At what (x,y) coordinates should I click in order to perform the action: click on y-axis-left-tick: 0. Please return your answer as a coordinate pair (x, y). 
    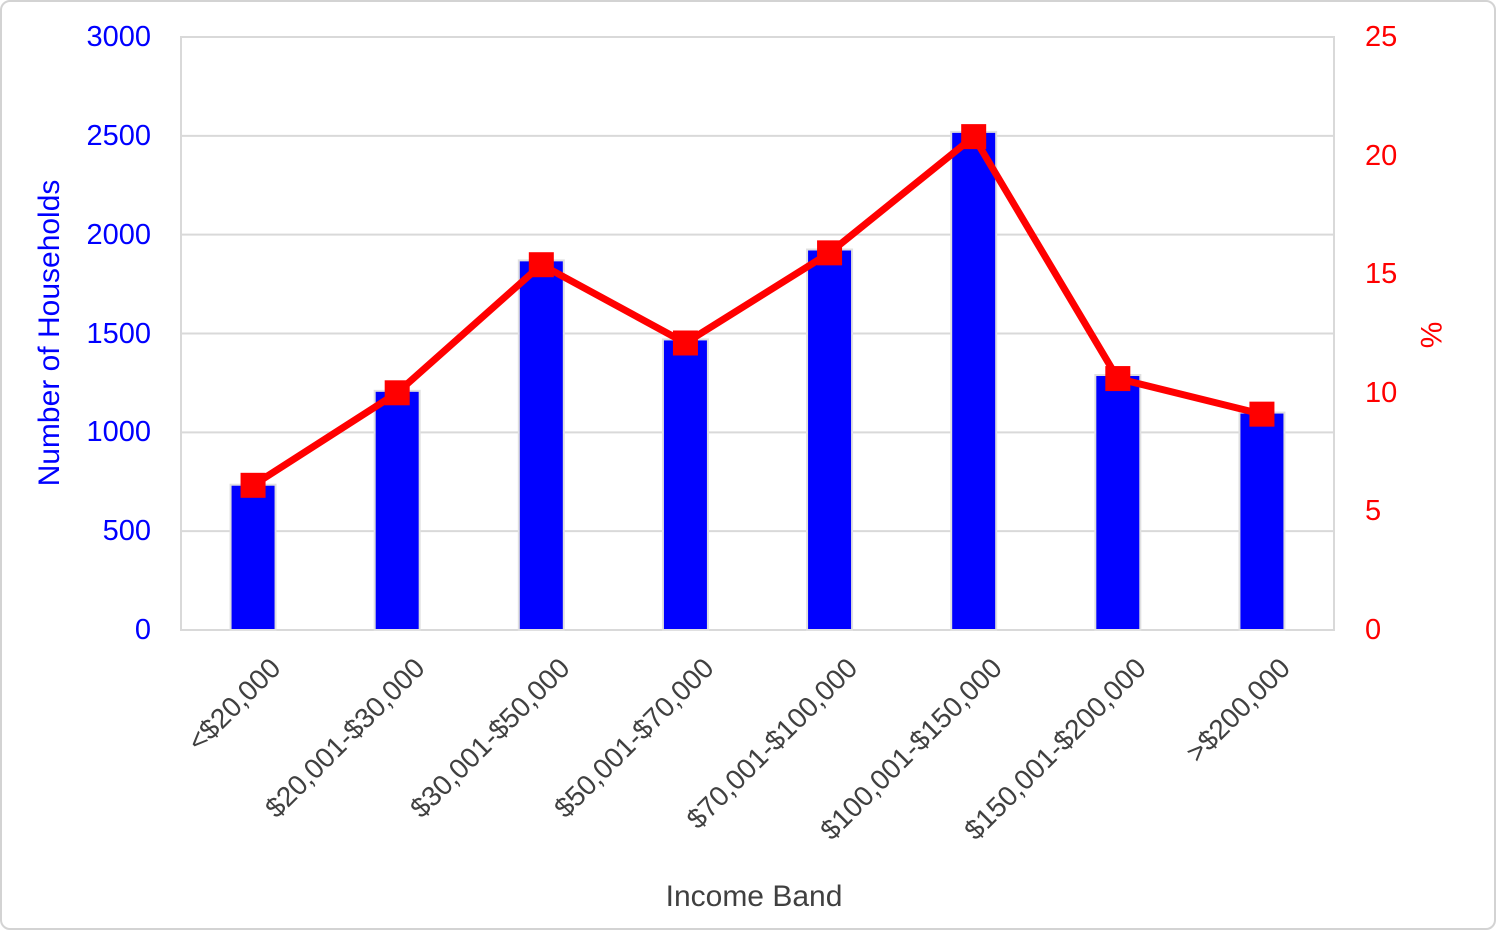
    Looking at the image, I should click on (142, 630).